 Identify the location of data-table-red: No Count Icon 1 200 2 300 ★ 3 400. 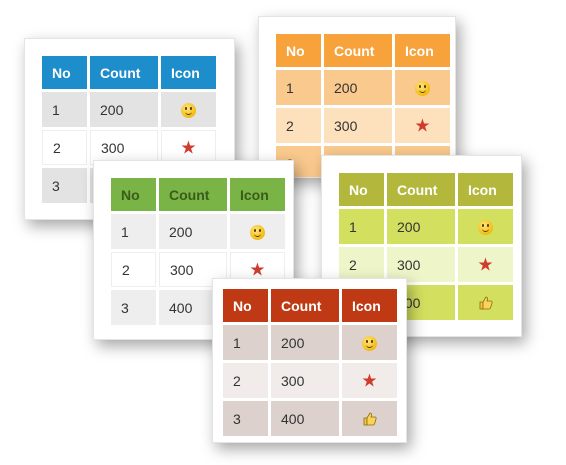
(310, 362).